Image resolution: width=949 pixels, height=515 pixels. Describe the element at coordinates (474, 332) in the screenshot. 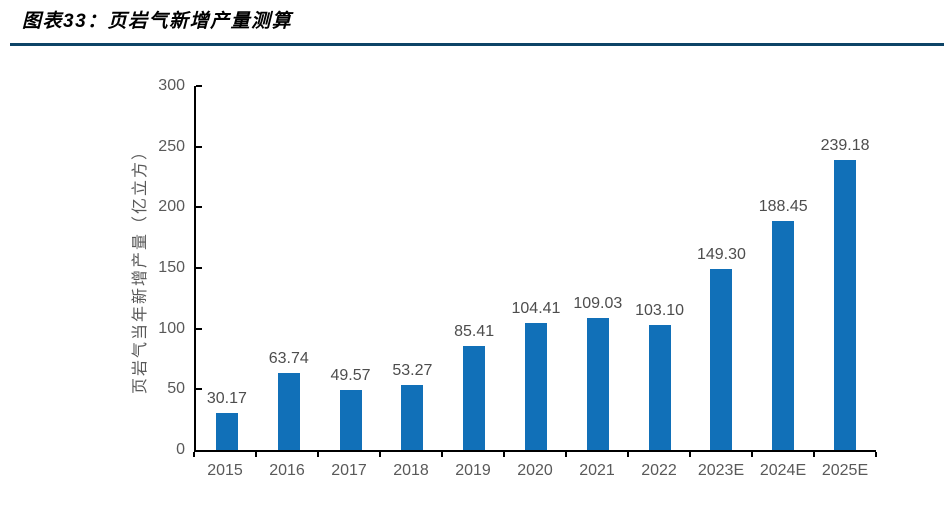

I see `bar-value-label: 85.41` at that location.